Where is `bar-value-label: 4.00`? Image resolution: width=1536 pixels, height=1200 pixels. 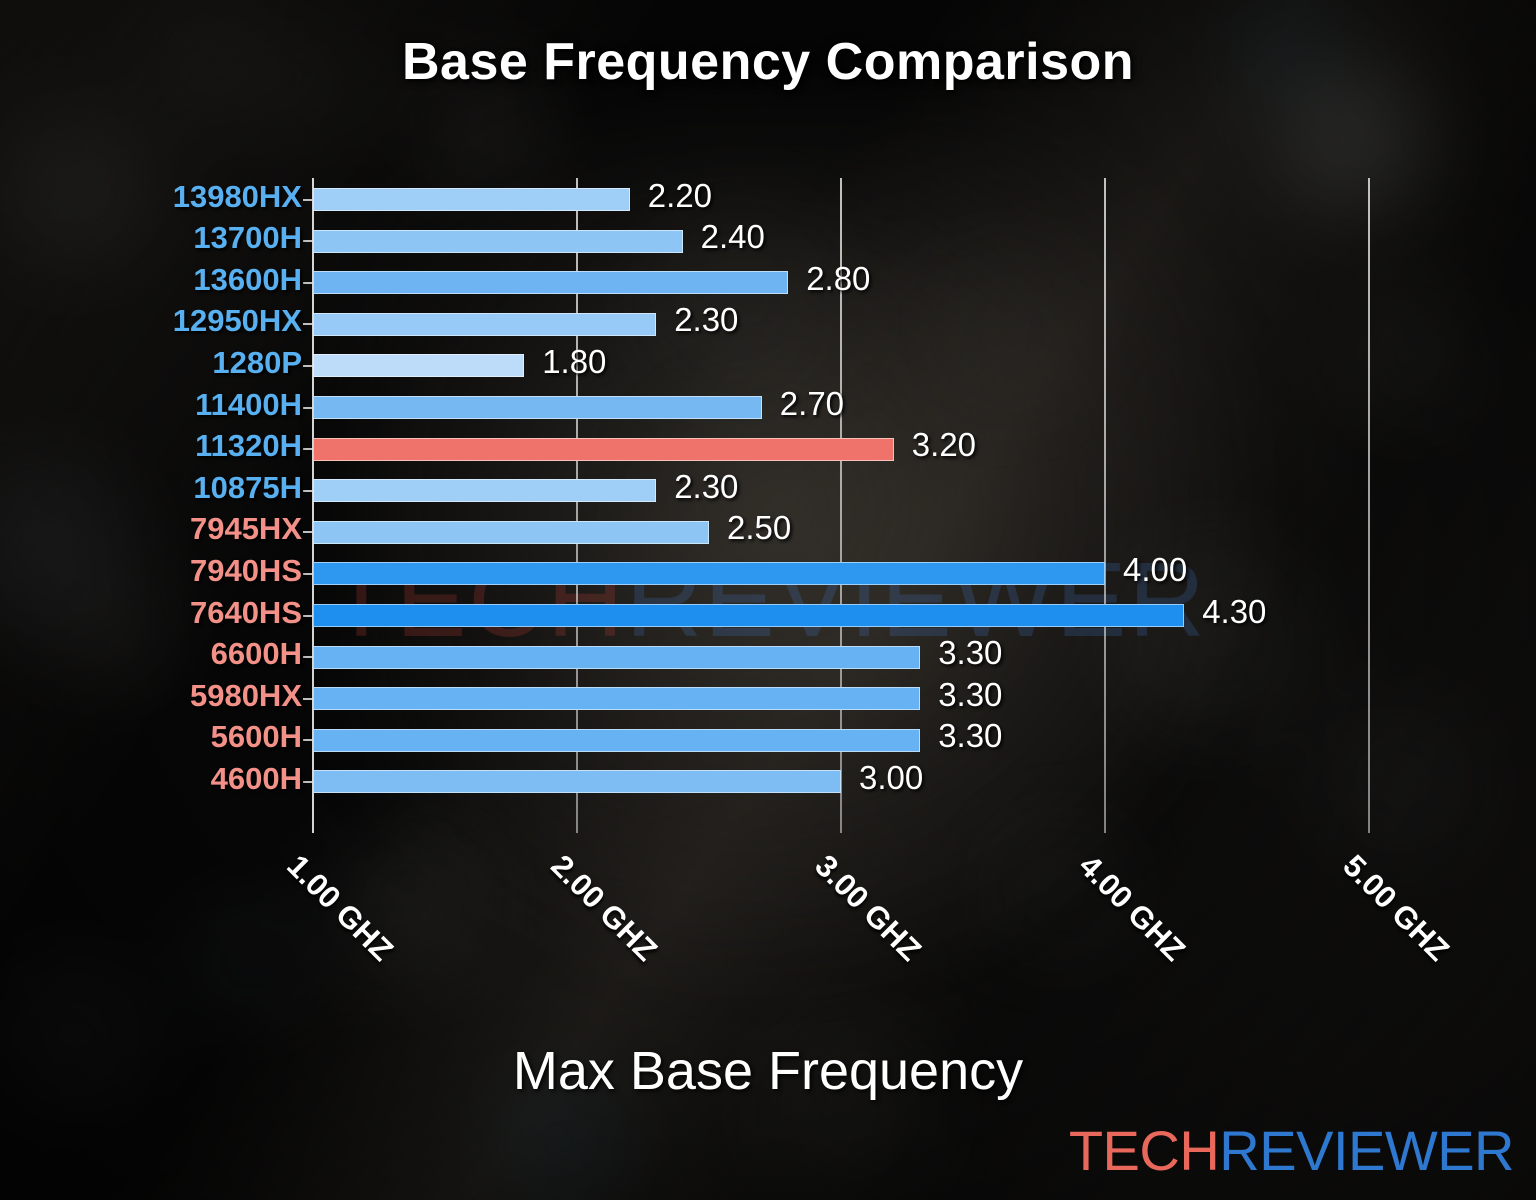
bar-value-label: 4.00 is located at coordinates (1155, 569).